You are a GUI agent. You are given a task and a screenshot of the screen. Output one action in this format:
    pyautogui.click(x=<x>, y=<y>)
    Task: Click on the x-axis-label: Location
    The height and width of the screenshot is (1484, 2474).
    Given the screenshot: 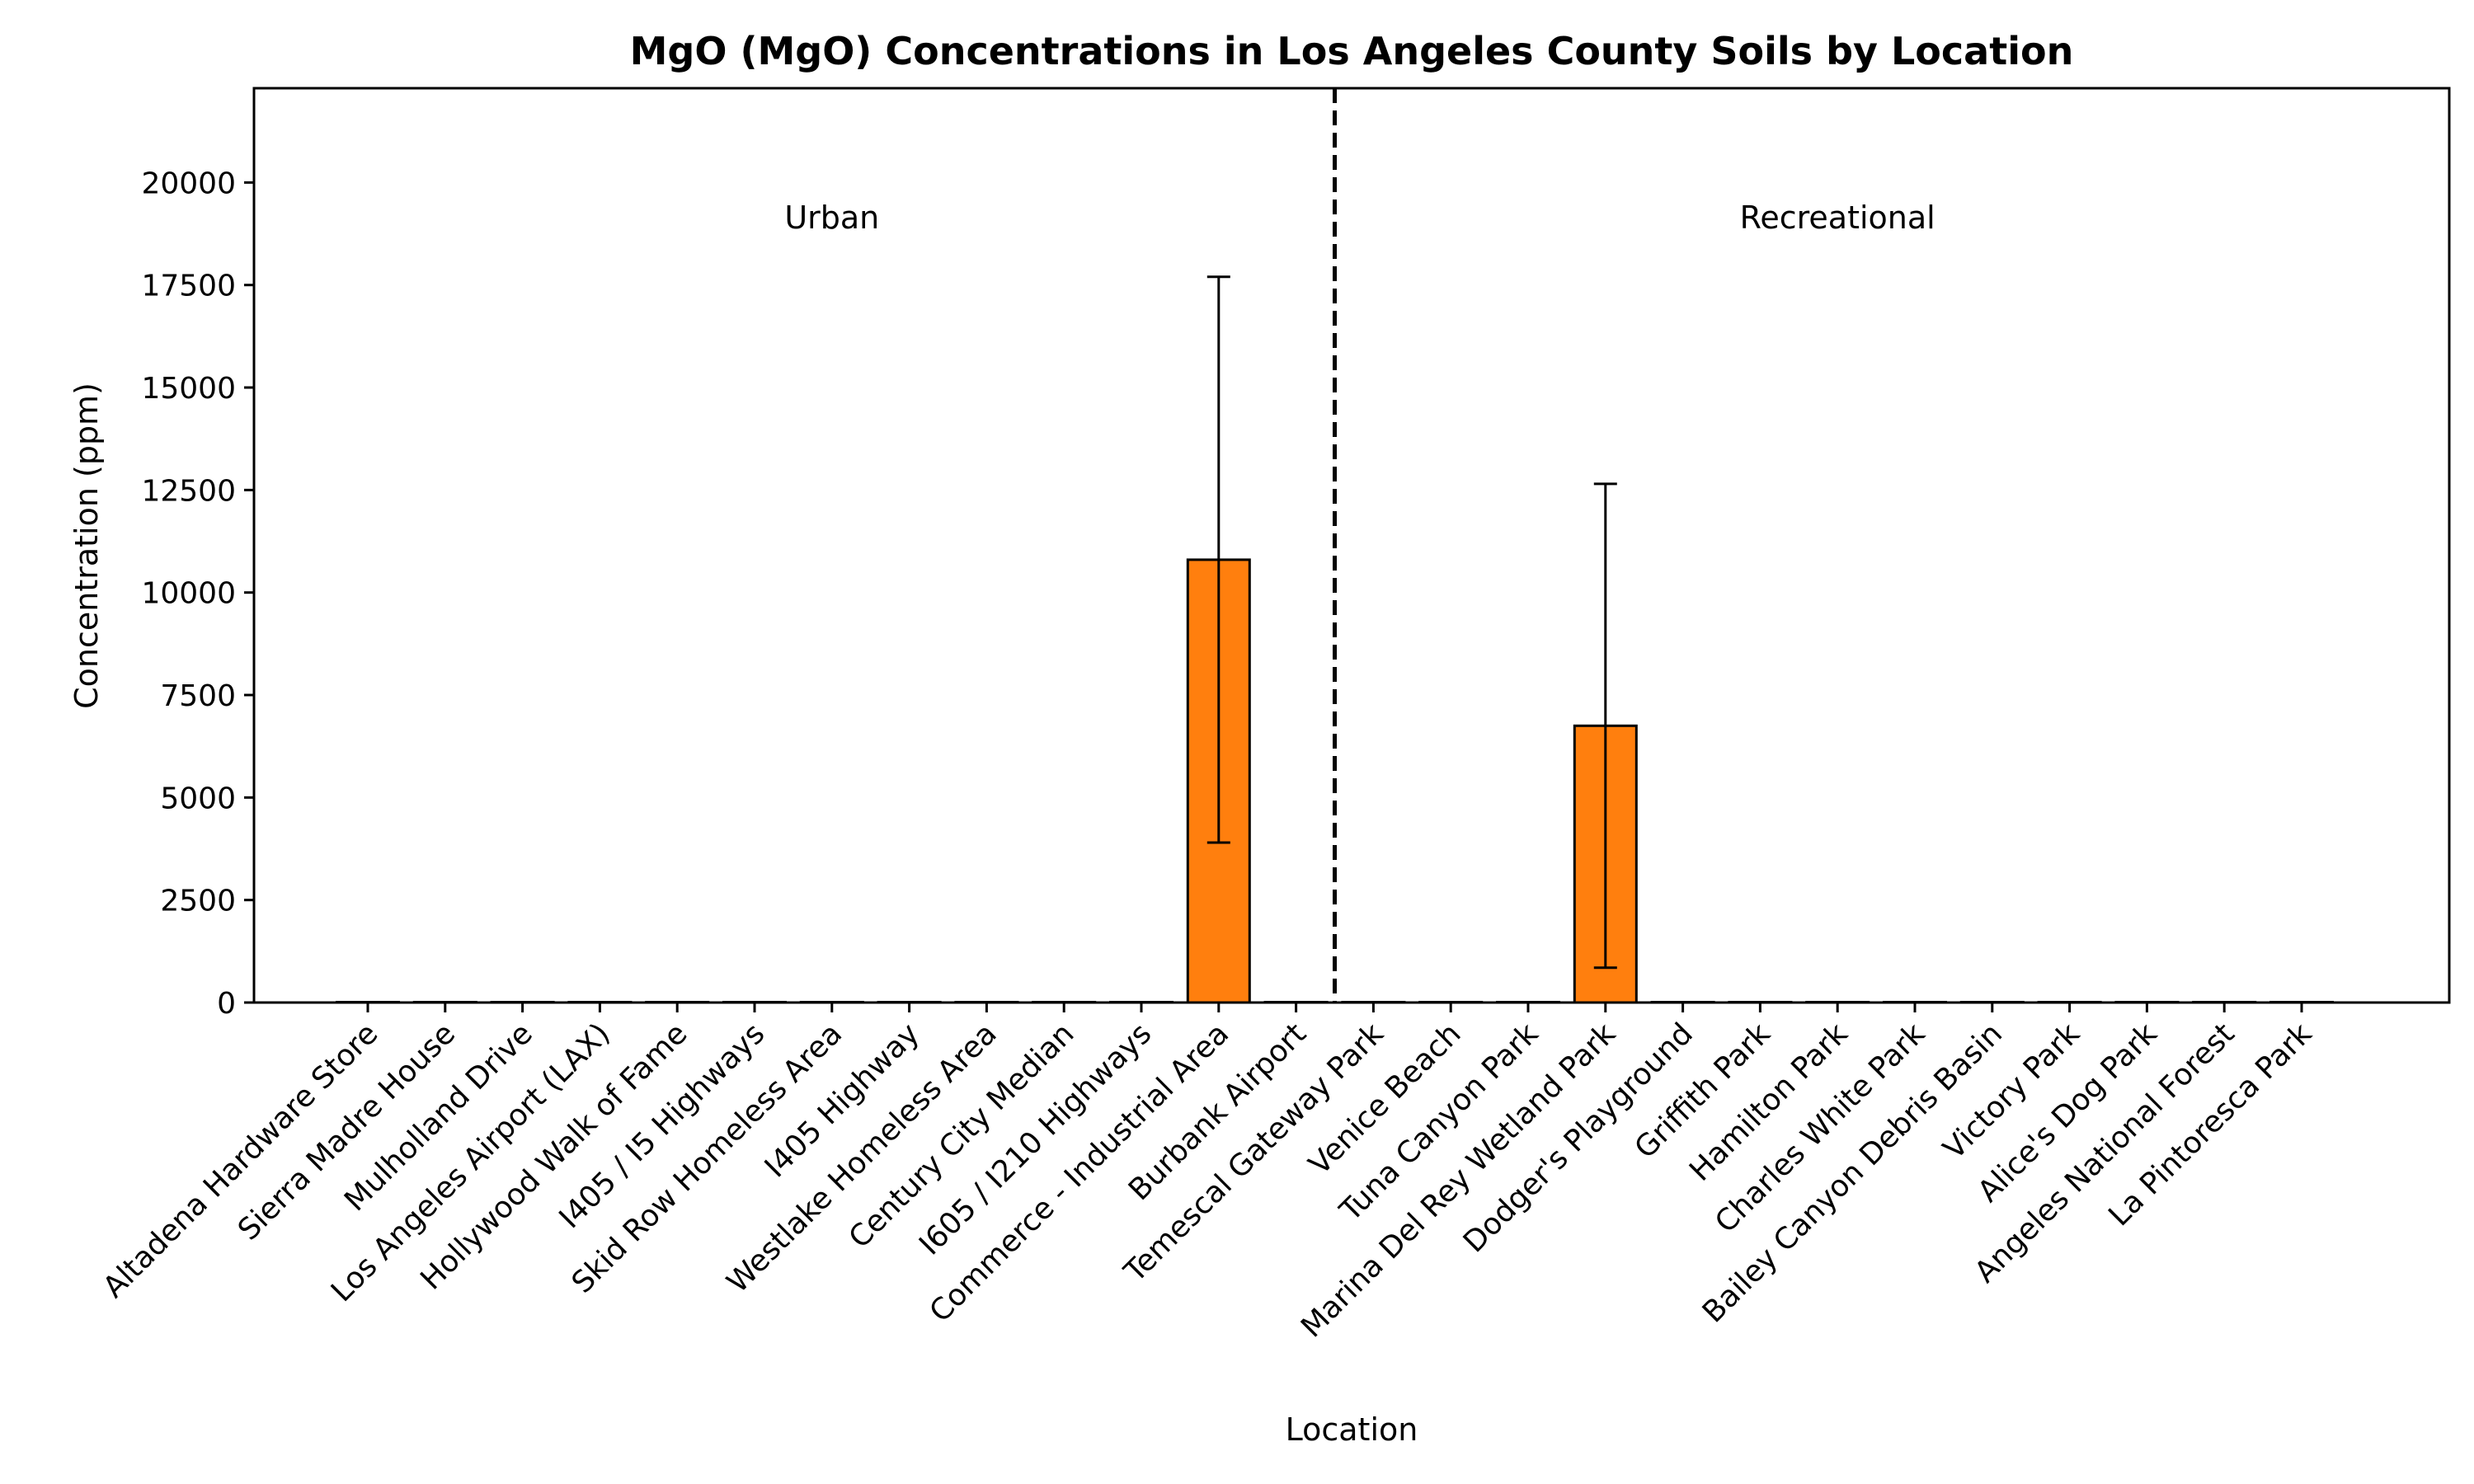 What is the action you would take?
    pyautogui.click(x=1352, y=1429)
    